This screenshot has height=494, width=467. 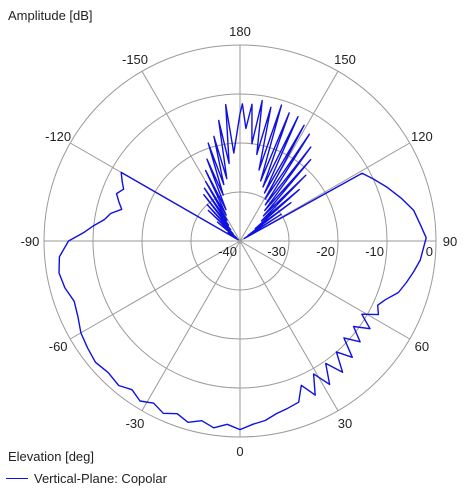 What do you see at coordinates (17, 478) in the screenshot?
I see `legend-swatch` at bounding box center [17, 478].